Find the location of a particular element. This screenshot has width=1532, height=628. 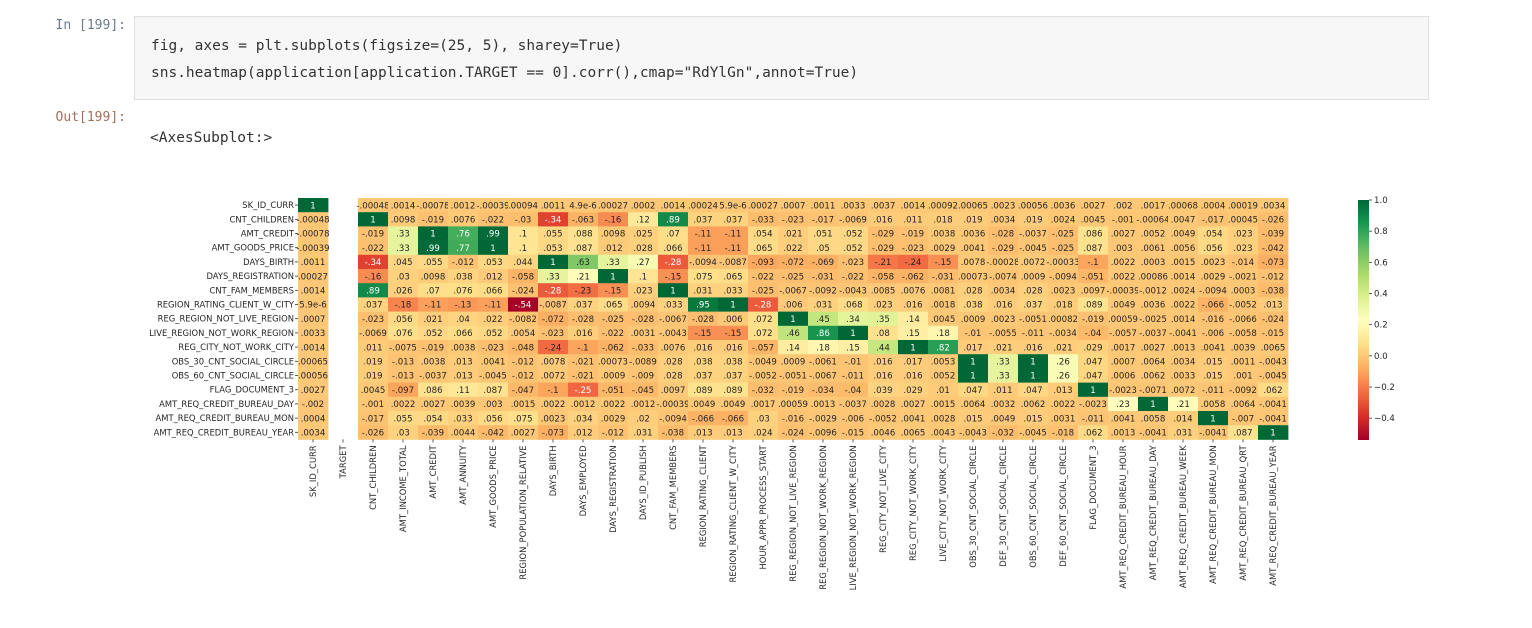

cell-annotation: -.023 is located at coordinates (853, 263).